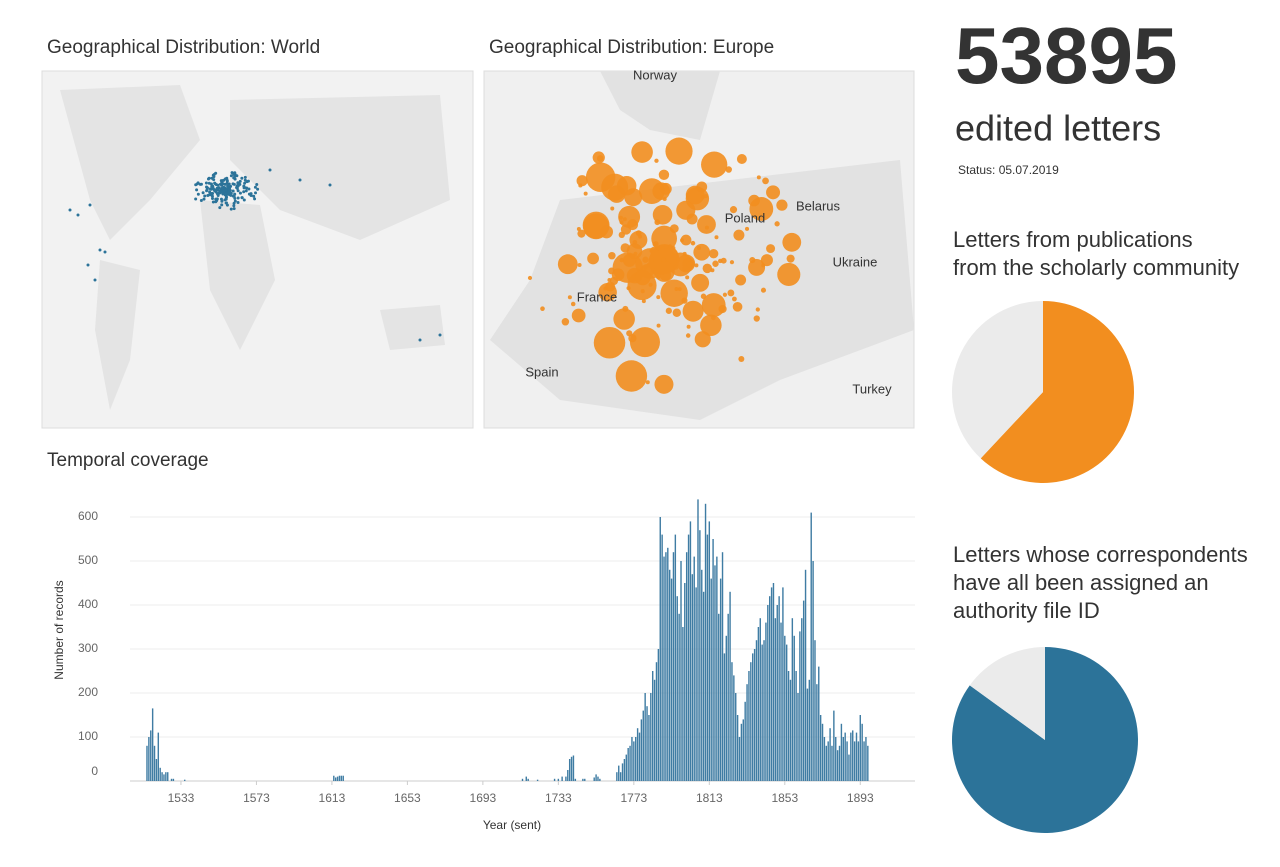  What do you see at coordinates (88, 692) in the screenshot?
I see `y-tick-label: 200` at bounding box center [88, 692].